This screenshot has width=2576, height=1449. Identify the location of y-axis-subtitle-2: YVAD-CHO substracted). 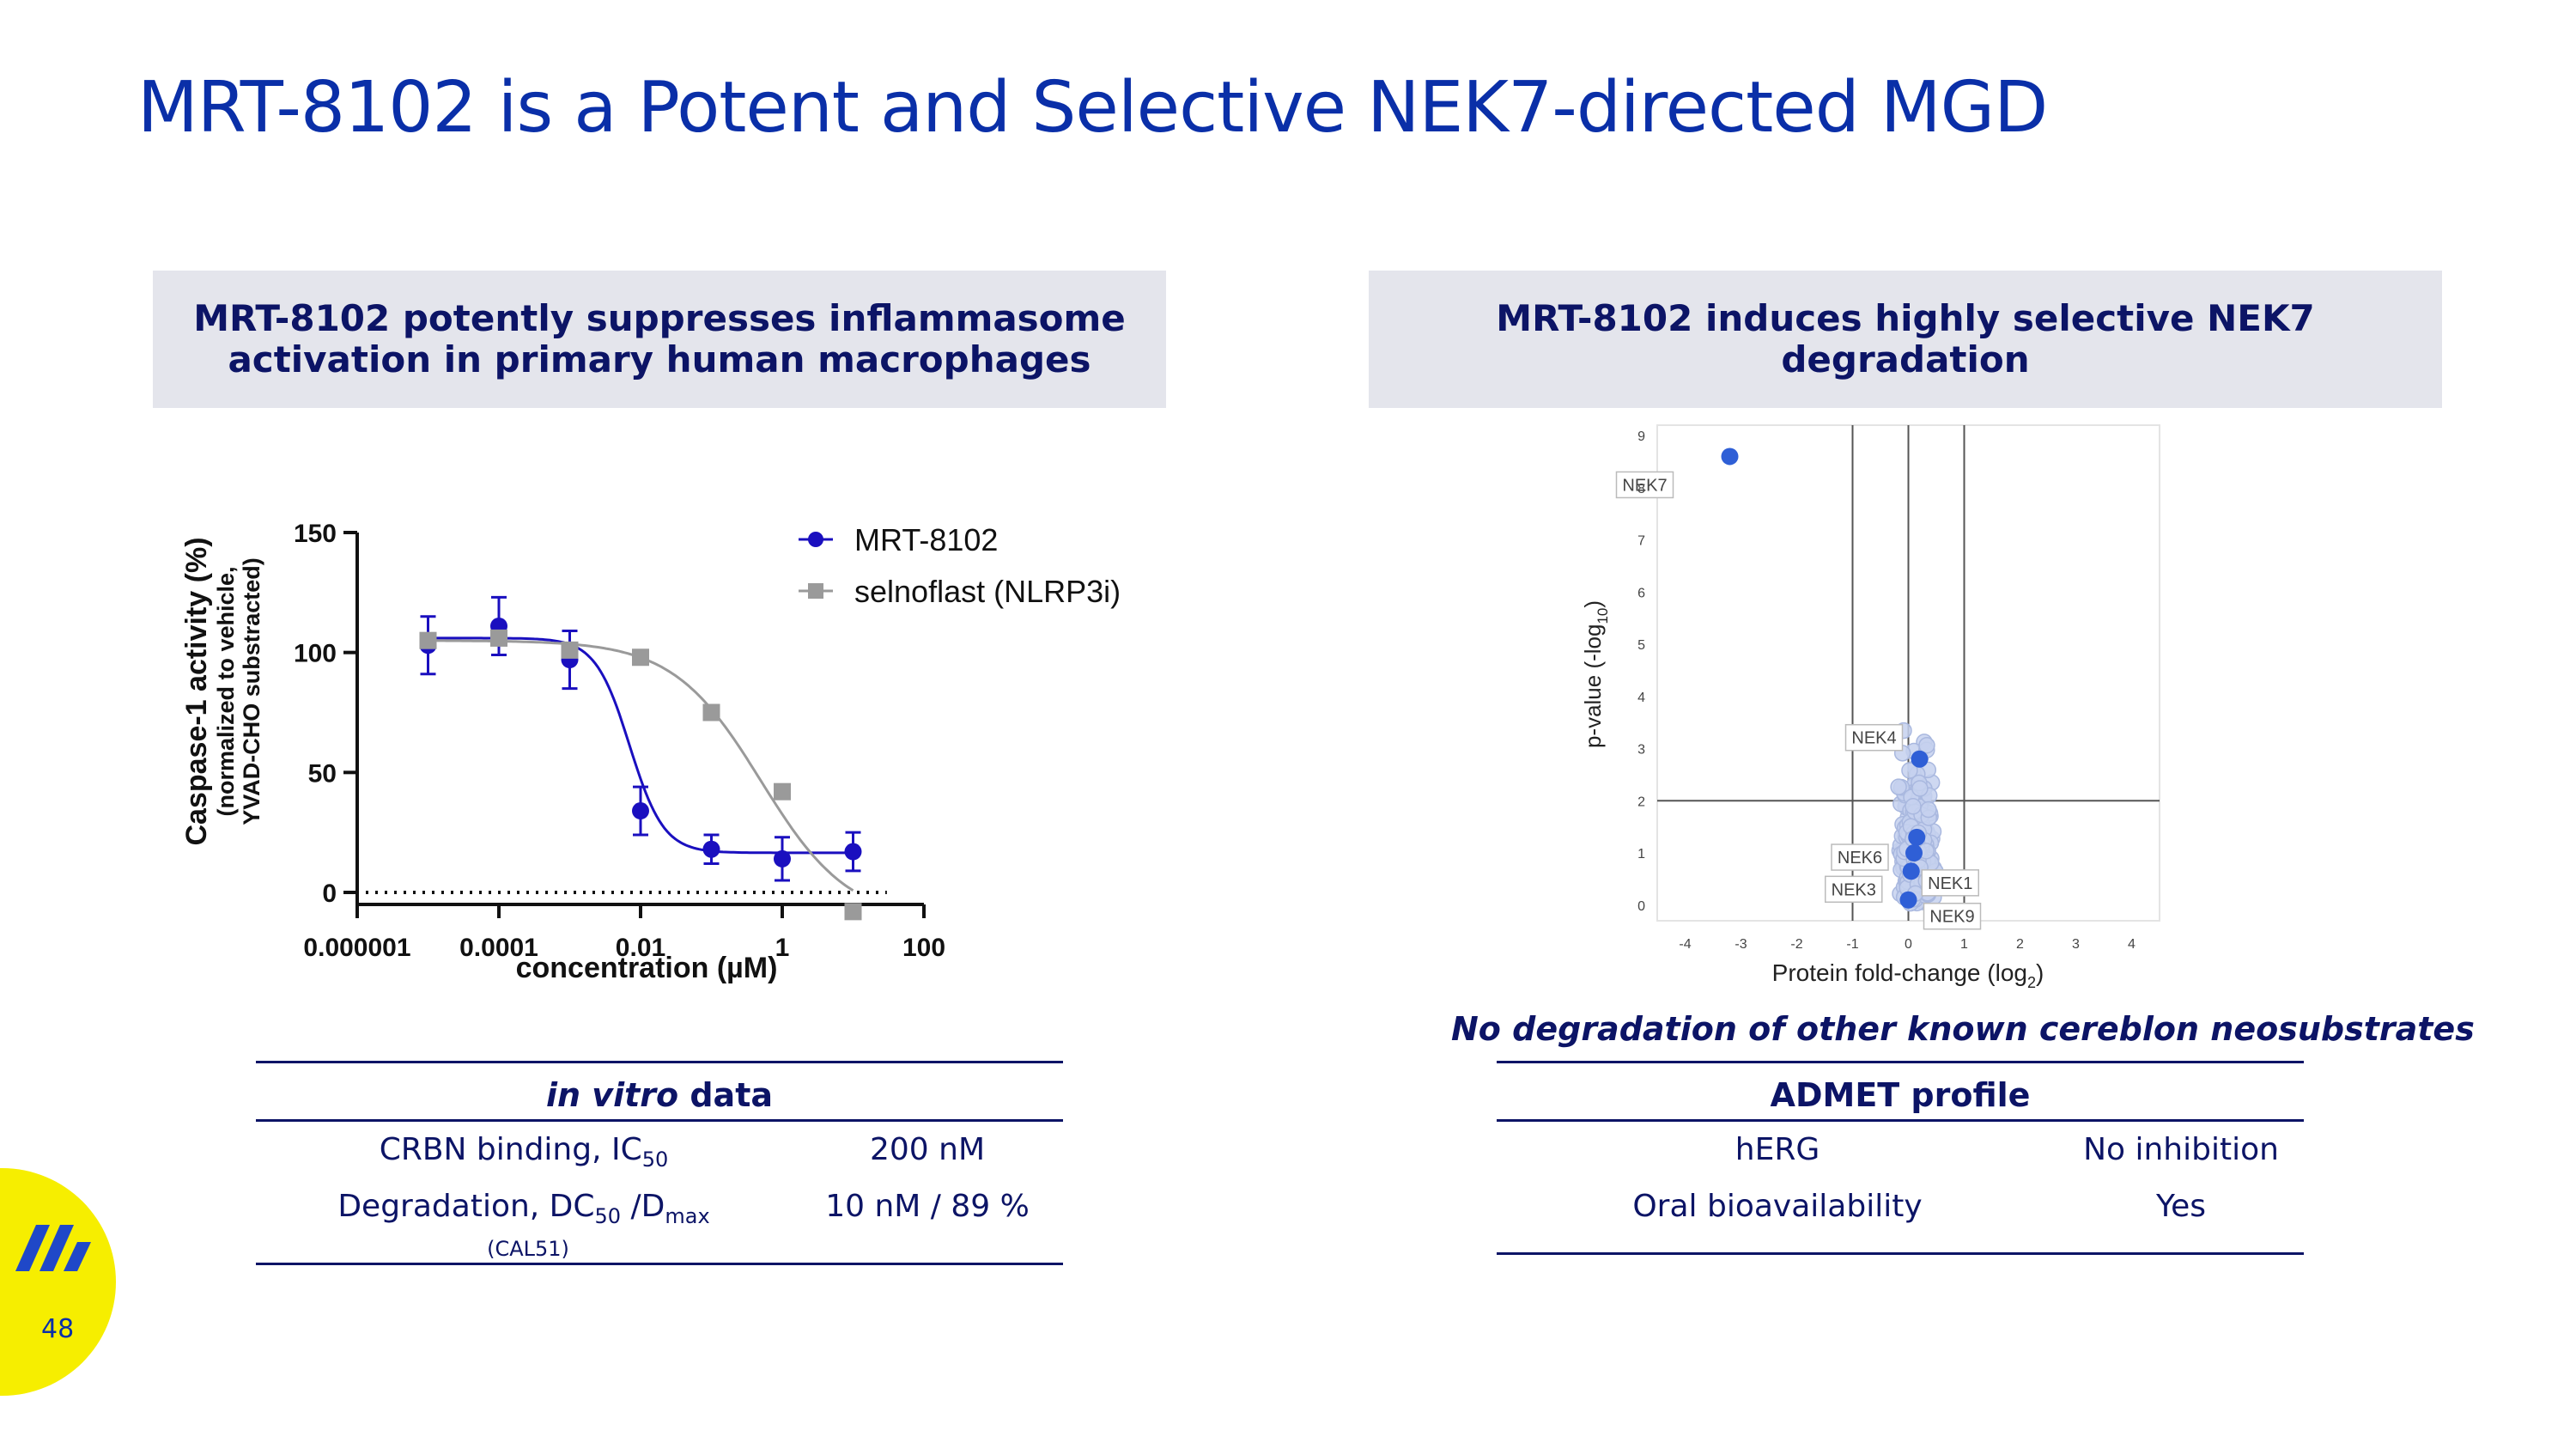
(251, 691).